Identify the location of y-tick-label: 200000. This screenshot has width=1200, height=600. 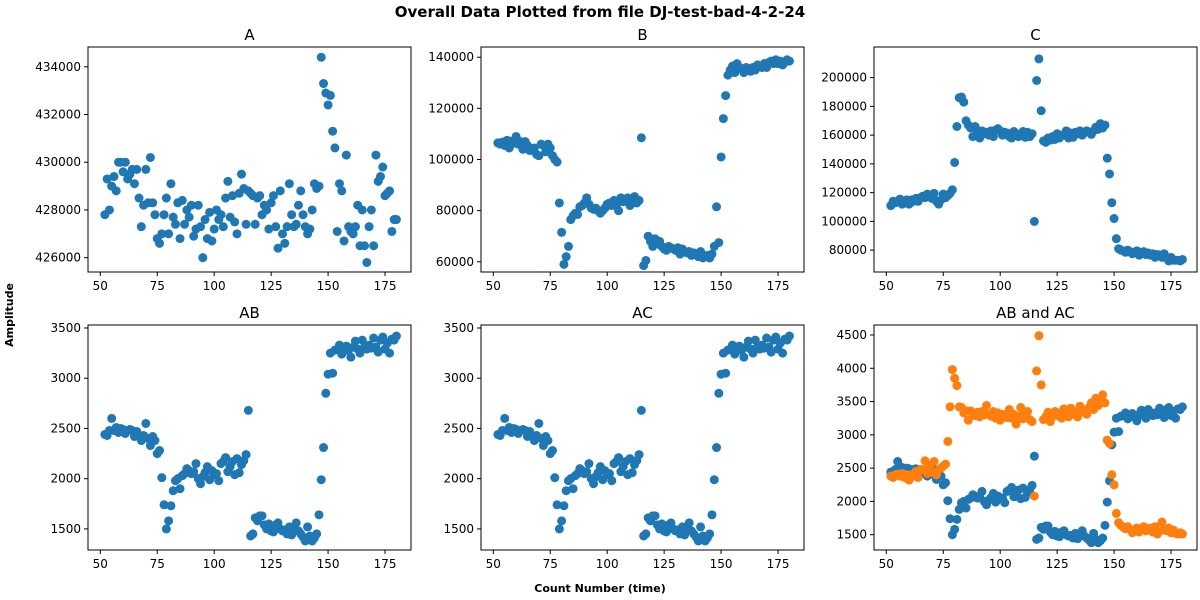
(844, 78).